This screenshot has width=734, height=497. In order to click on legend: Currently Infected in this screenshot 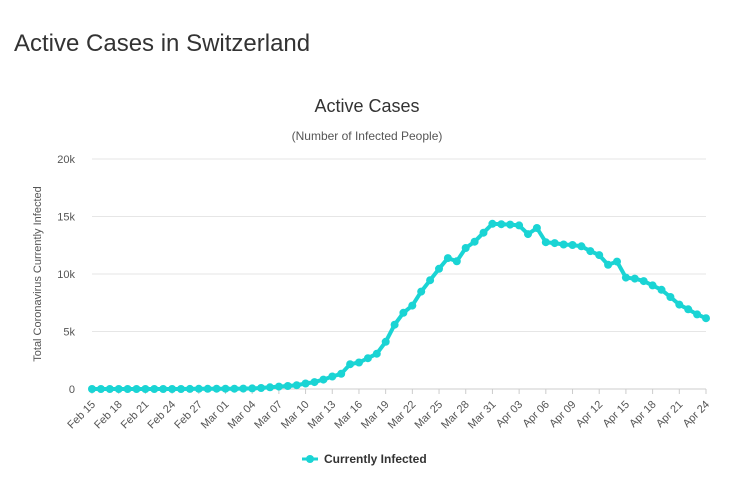, I will do `click(364, 459)`.